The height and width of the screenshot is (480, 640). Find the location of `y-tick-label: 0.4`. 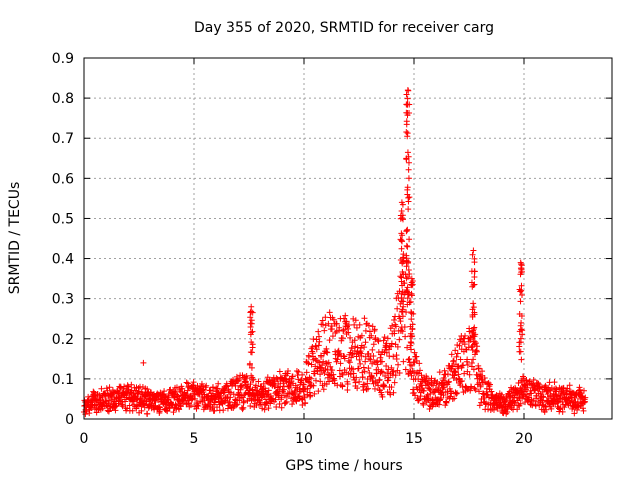

y-tick-label: 0.4 is located at coordinates (63, 260).